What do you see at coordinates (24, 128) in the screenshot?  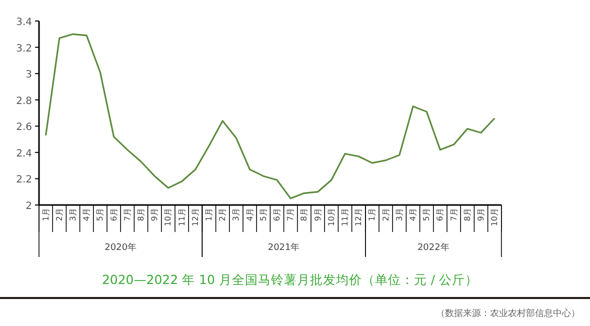 I see `y-tick-label: 2.6` at bounding box center [24, 128].